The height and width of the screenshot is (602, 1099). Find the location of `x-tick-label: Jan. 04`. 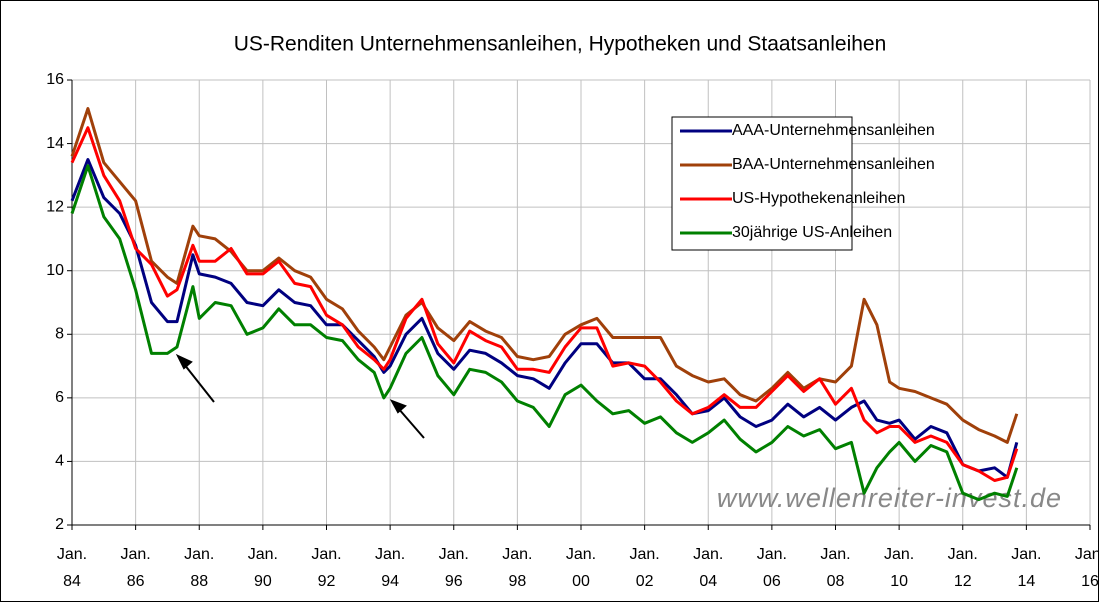

x-tick-label: Jan. 04 is located at coordinates (708, 568).